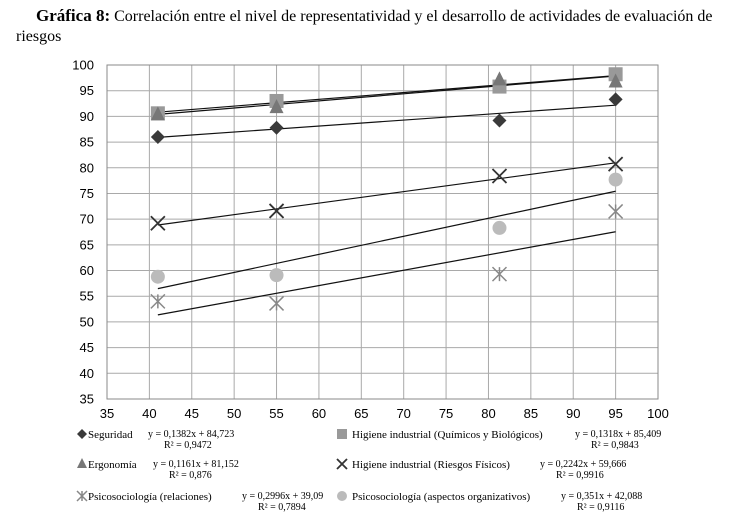 The width and height of the screenshot is (754, 521). I want to click on y-tick-label: 80, so click(87, 167).